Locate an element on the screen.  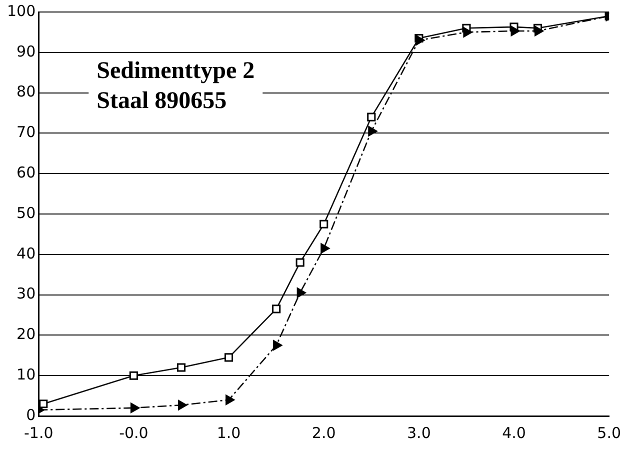
y-tick-label: 20 is located at coordinates (26, 334).